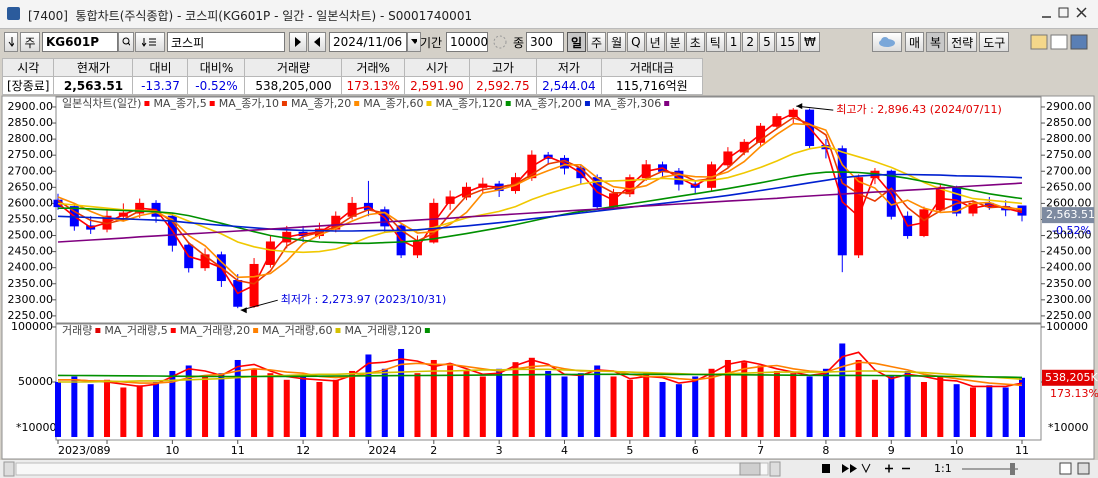  I want to click on window-controls, so click(1065, 13).